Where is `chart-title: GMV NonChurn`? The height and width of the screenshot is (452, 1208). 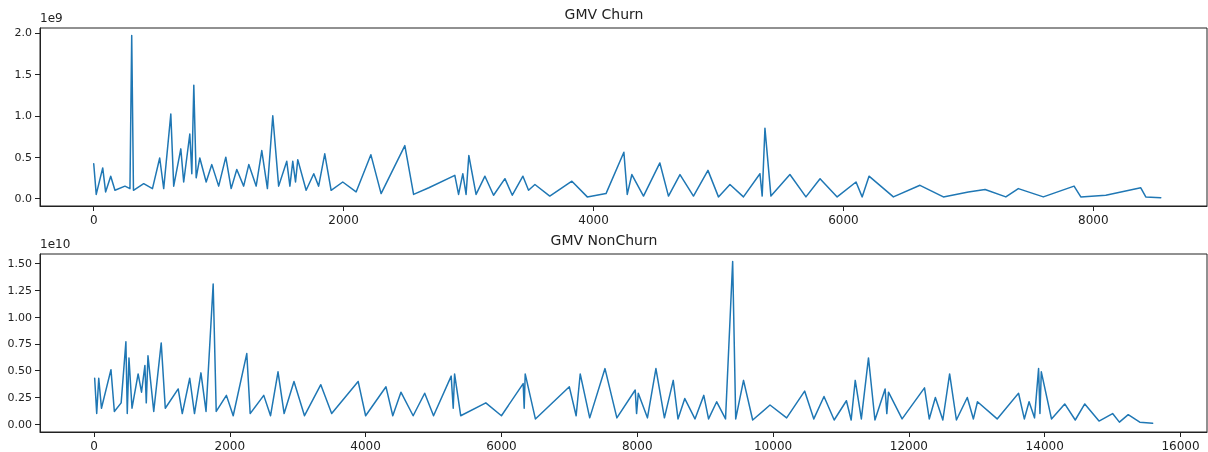 chart-title: GMV NonChurn is located at coordinates (604, 240).